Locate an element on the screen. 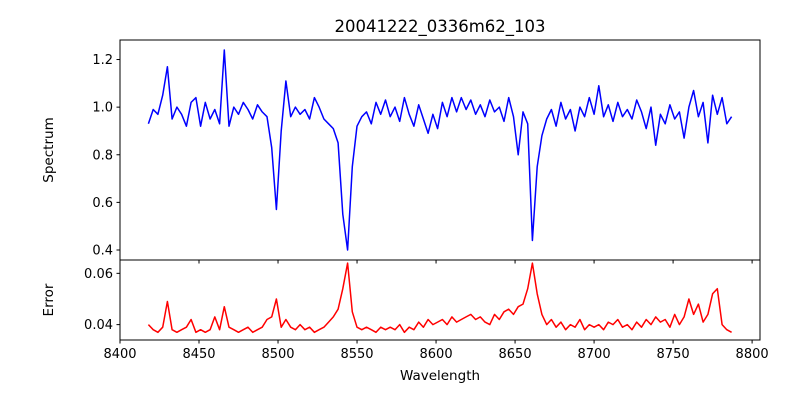 Image resolution: width=800 pixels, height=404 pixels. error-line is located at coordinates (439, 298).